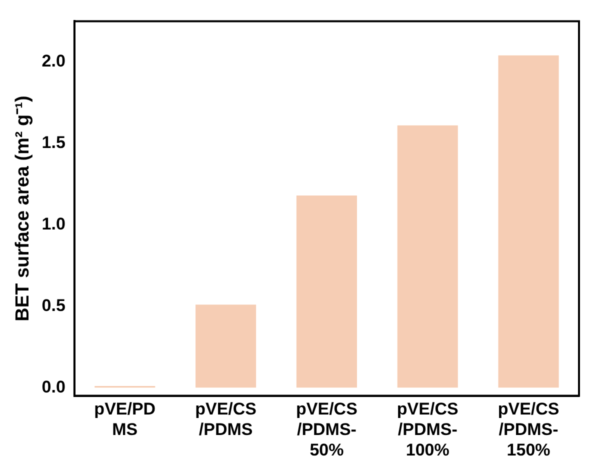 Image resolution: width=593 pixels, height=473 pixels. Describe the element at coordinates (54, 305) in the screenshot. I see `y-tick-label: 0.5` at that location.